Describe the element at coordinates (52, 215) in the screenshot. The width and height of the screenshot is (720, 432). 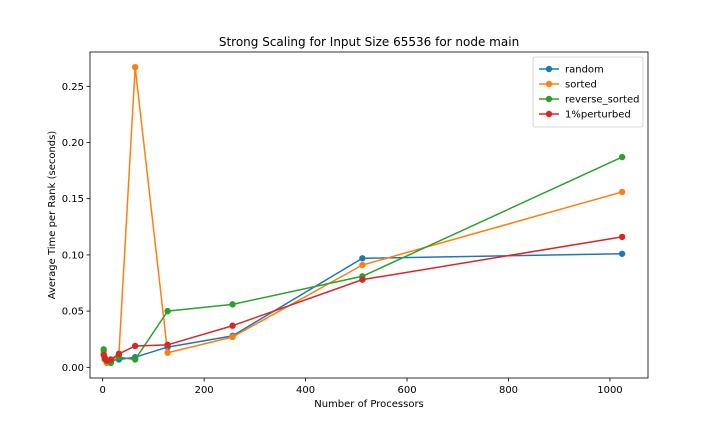
I see `y-axis-label: Average Time per Rank (seconds)` at that location.